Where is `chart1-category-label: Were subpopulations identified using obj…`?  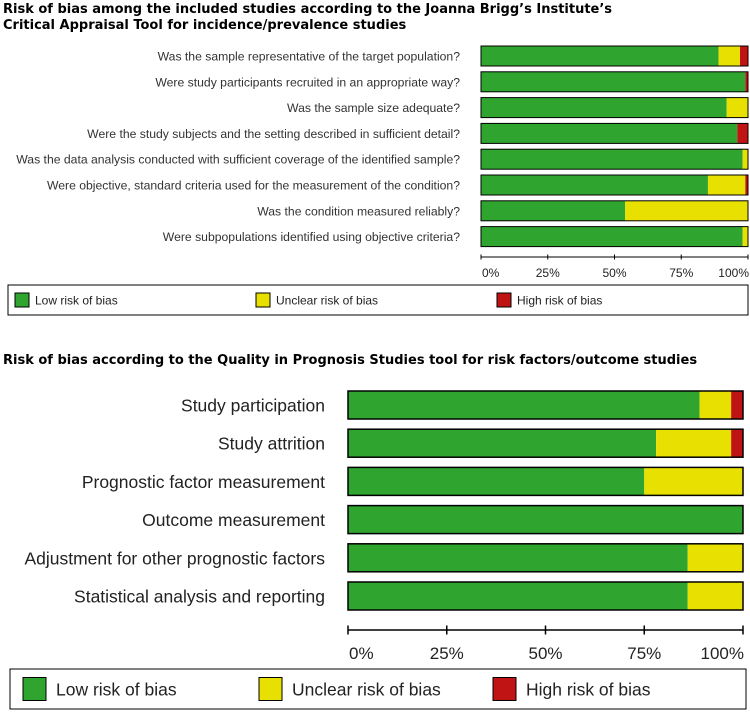 chart1-category-label: Were subpopulations identified using obj… is located at coordinates (311, 237).